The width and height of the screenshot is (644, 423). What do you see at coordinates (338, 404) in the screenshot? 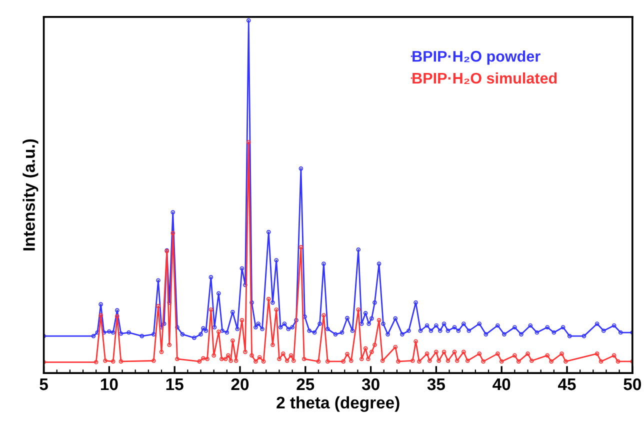
I see `x-axis-title: 2 theta (degree)` at bounding box center [338, 404].